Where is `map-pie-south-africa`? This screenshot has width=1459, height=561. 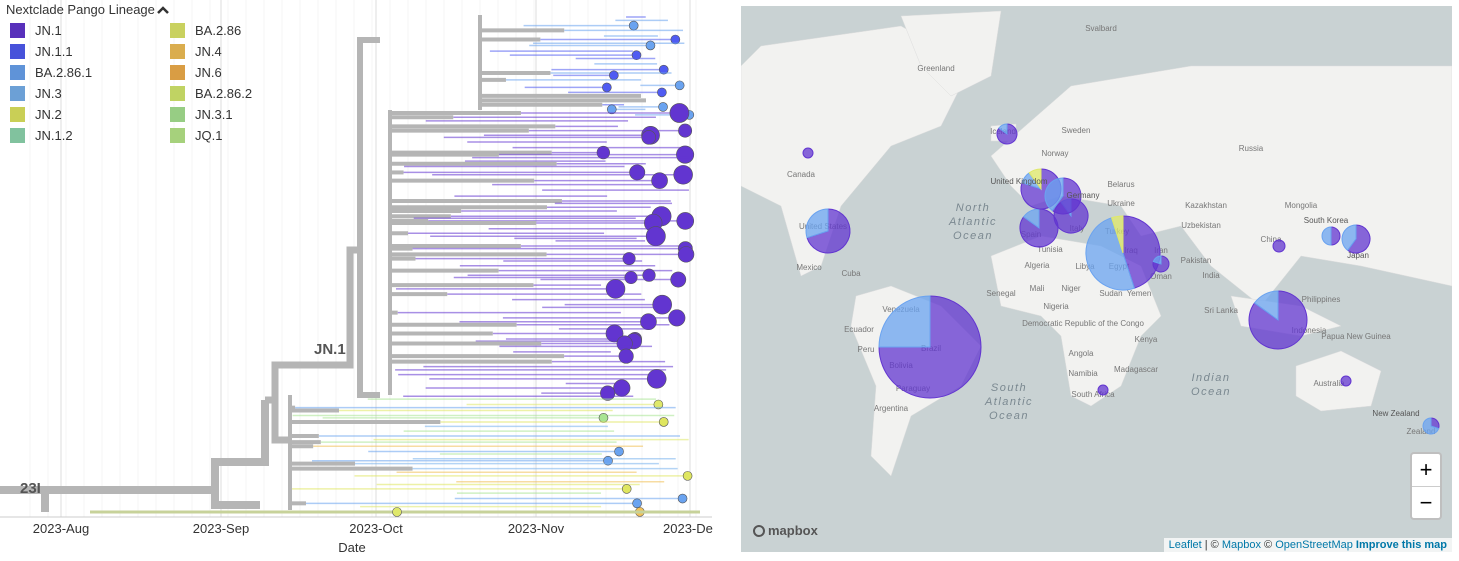 map-pie-south-africa is located at coordinates (1103, 390).